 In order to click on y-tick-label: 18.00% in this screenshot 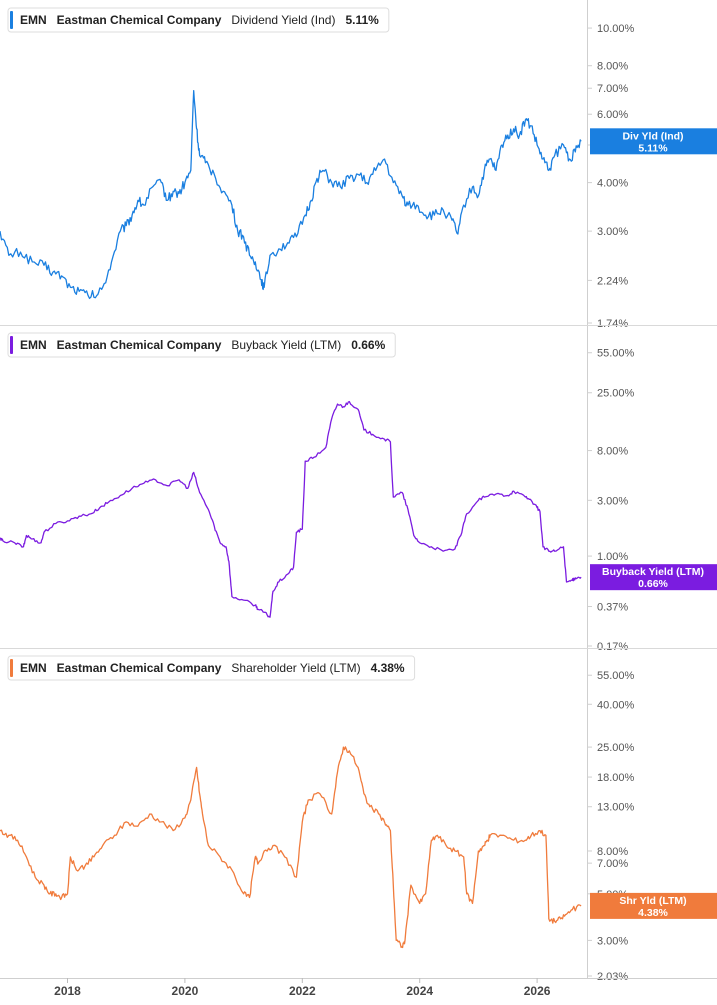, I will do `click(616, 778)`.